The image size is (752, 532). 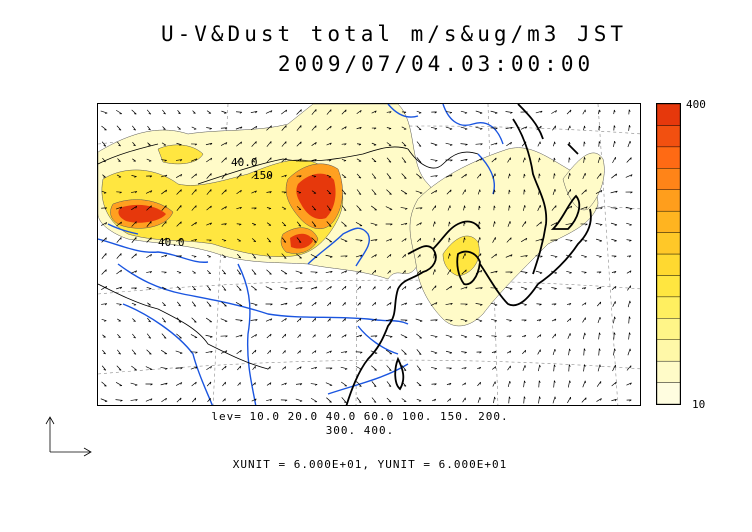 What do you see at coordinates (68, 436) in the screenshot?
I see `reference-vector-icon` at bounding box center [68, 436].